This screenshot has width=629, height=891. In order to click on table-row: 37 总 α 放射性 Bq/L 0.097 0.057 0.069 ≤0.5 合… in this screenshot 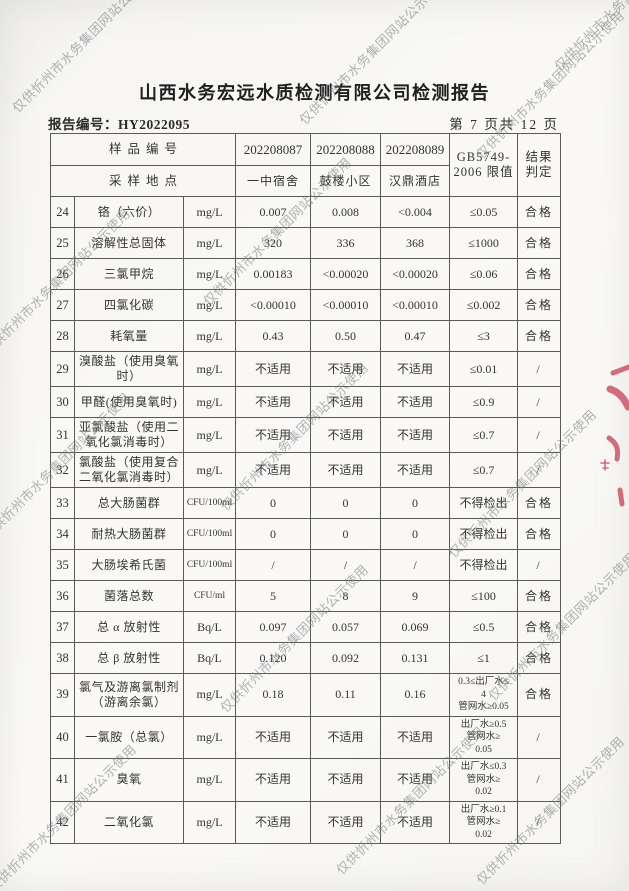, I will do `click(306, 627)`.